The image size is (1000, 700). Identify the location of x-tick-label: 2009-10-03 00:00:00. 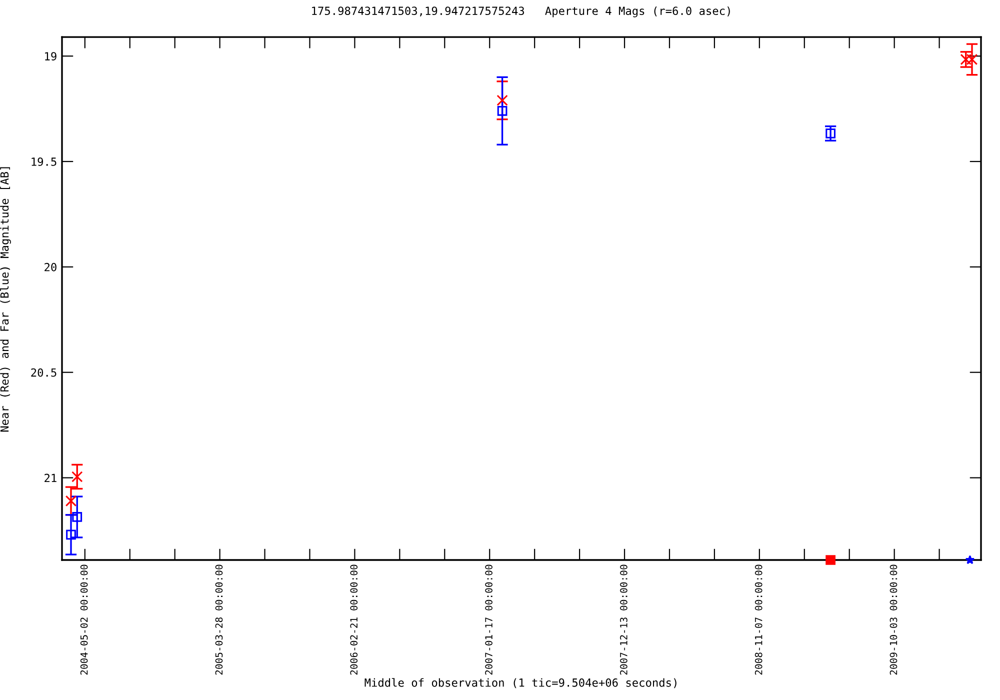
(894, 619).